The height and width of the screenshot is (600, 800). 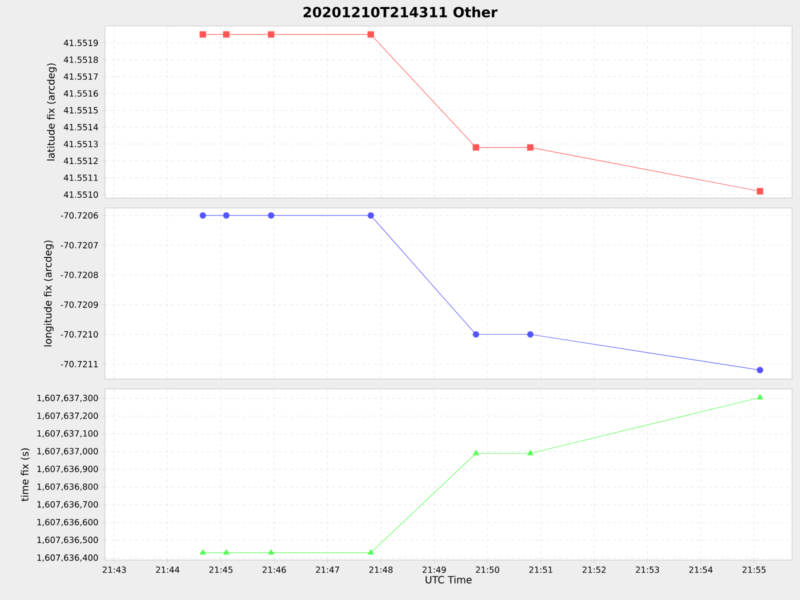 What do you see at coordinates (449, 580) in the screenshot?
I see `x-axis-title: UTC Time` at bounding box center [449, 580].